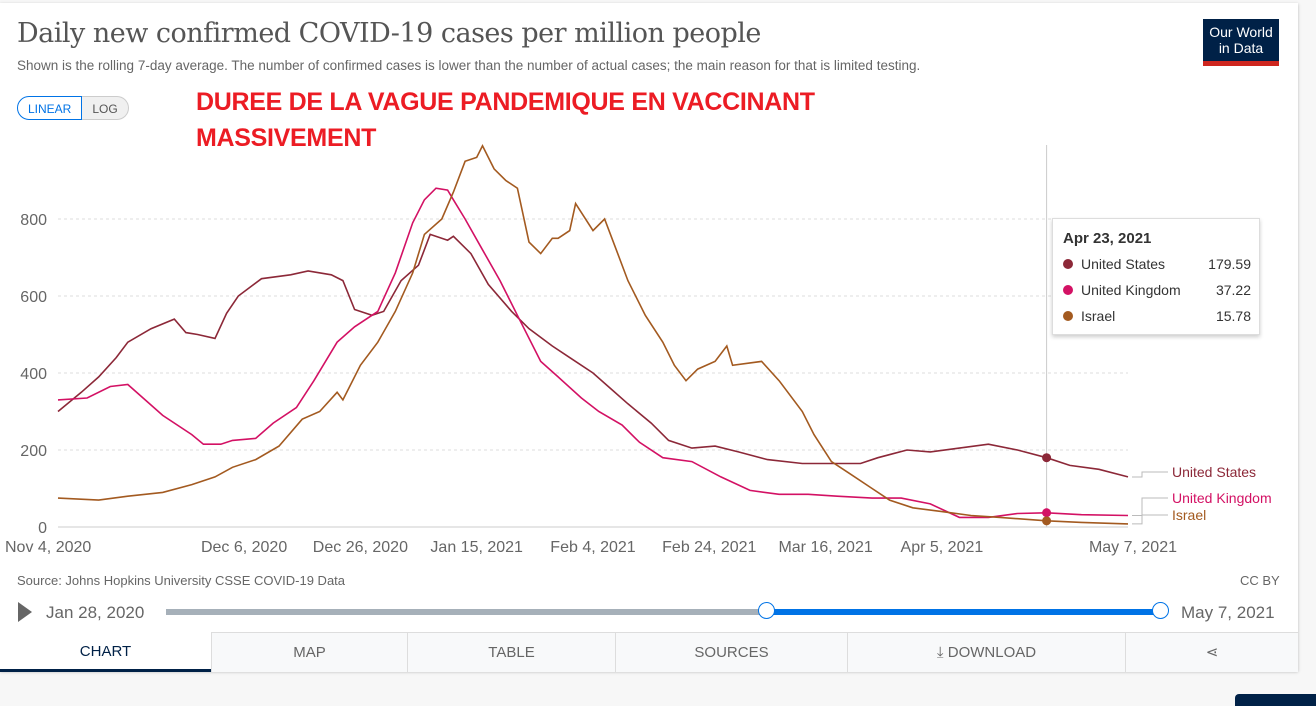 Image resolution: width=1316 pixels, height=706 pixels. What do you see at coordinates (244, 547) in the screenshot?
I see `x-tick-label: Dec 6, 2020` at bounding box center [244, 547].